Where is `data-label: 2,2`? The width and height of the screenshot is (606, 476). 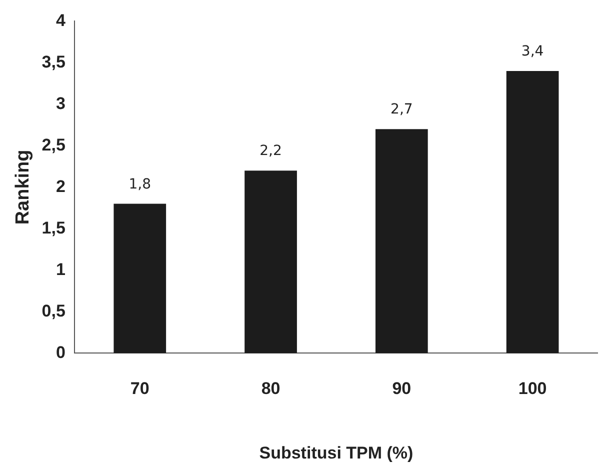 data-label: 2,2 is located at coordinates (271, 151).